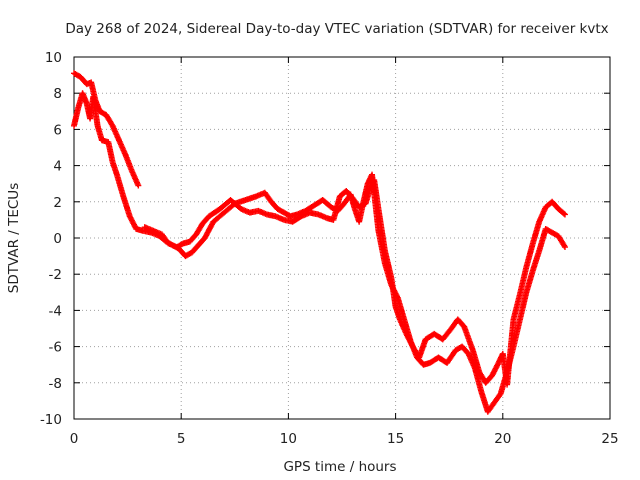  I want to click on y-tick-label: 2, so click(57, 203).